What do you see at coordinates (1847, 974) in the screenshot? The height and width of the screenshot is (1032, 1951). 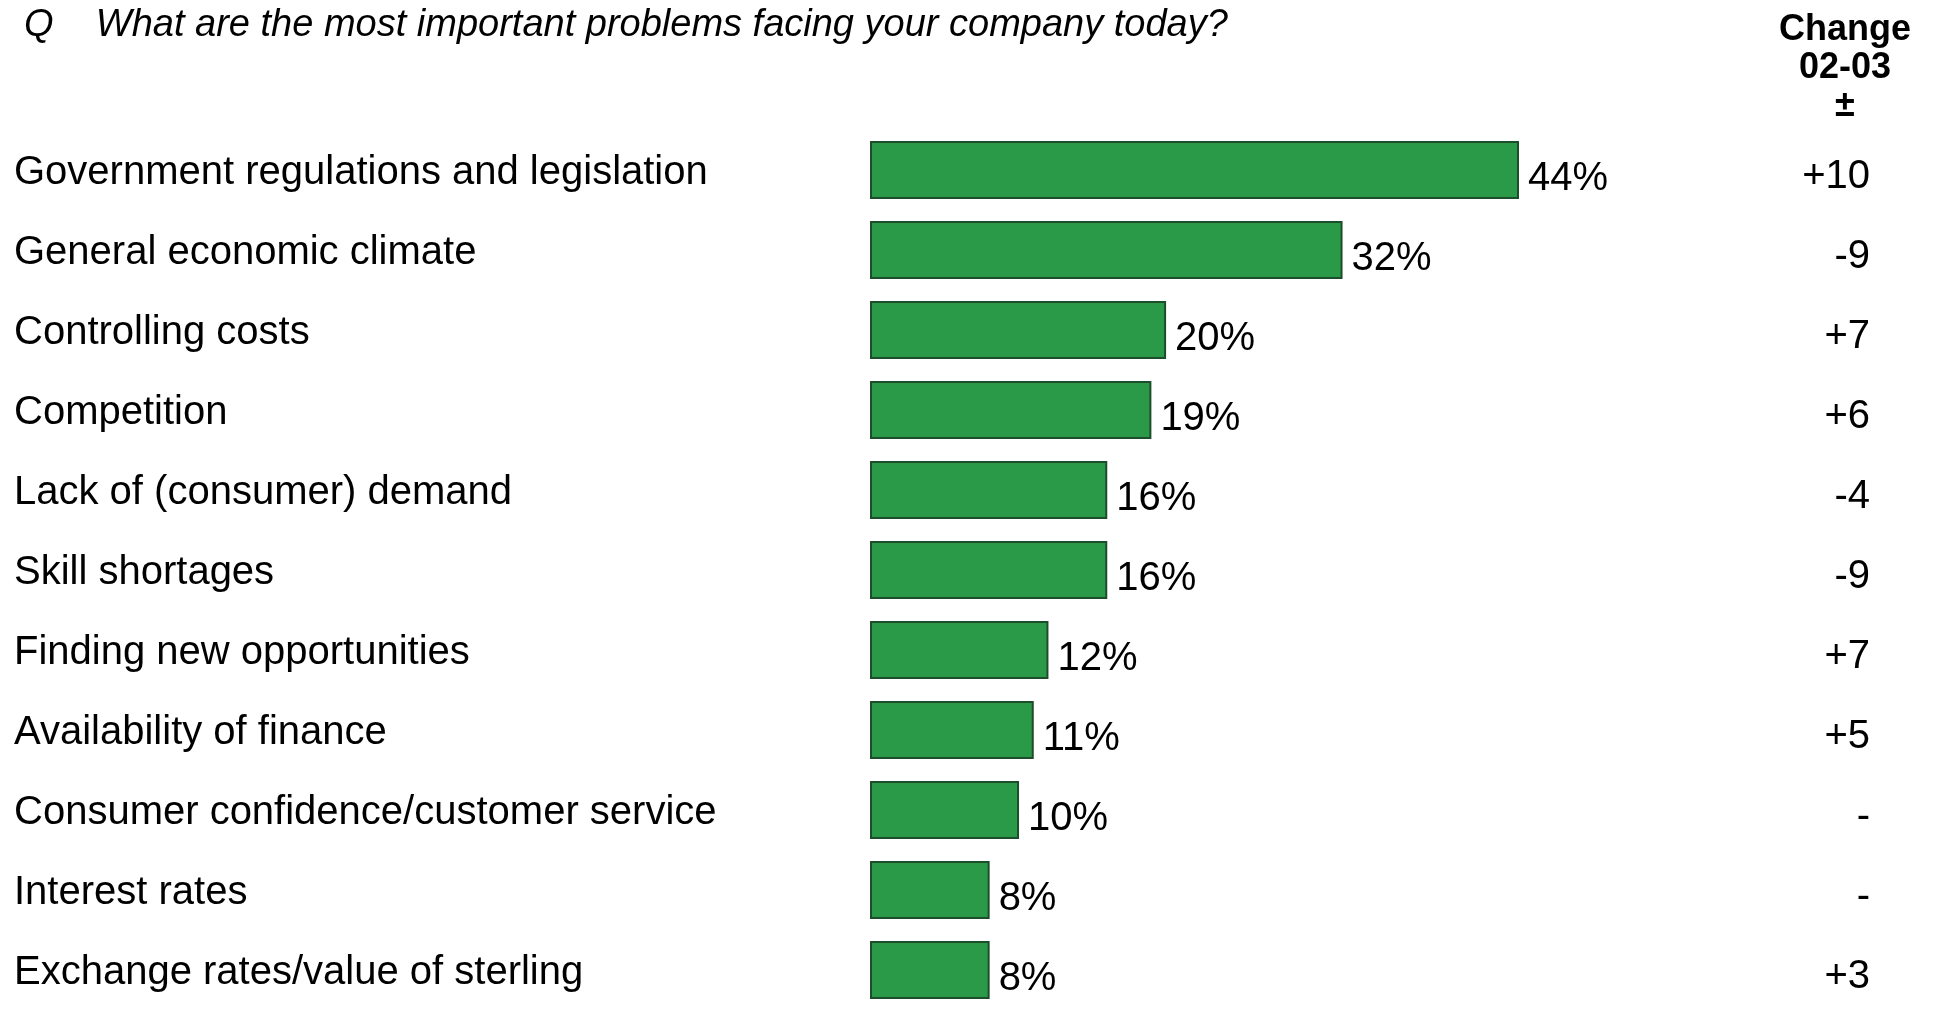 I see `text: +3` at bounding box center [1847, 974].